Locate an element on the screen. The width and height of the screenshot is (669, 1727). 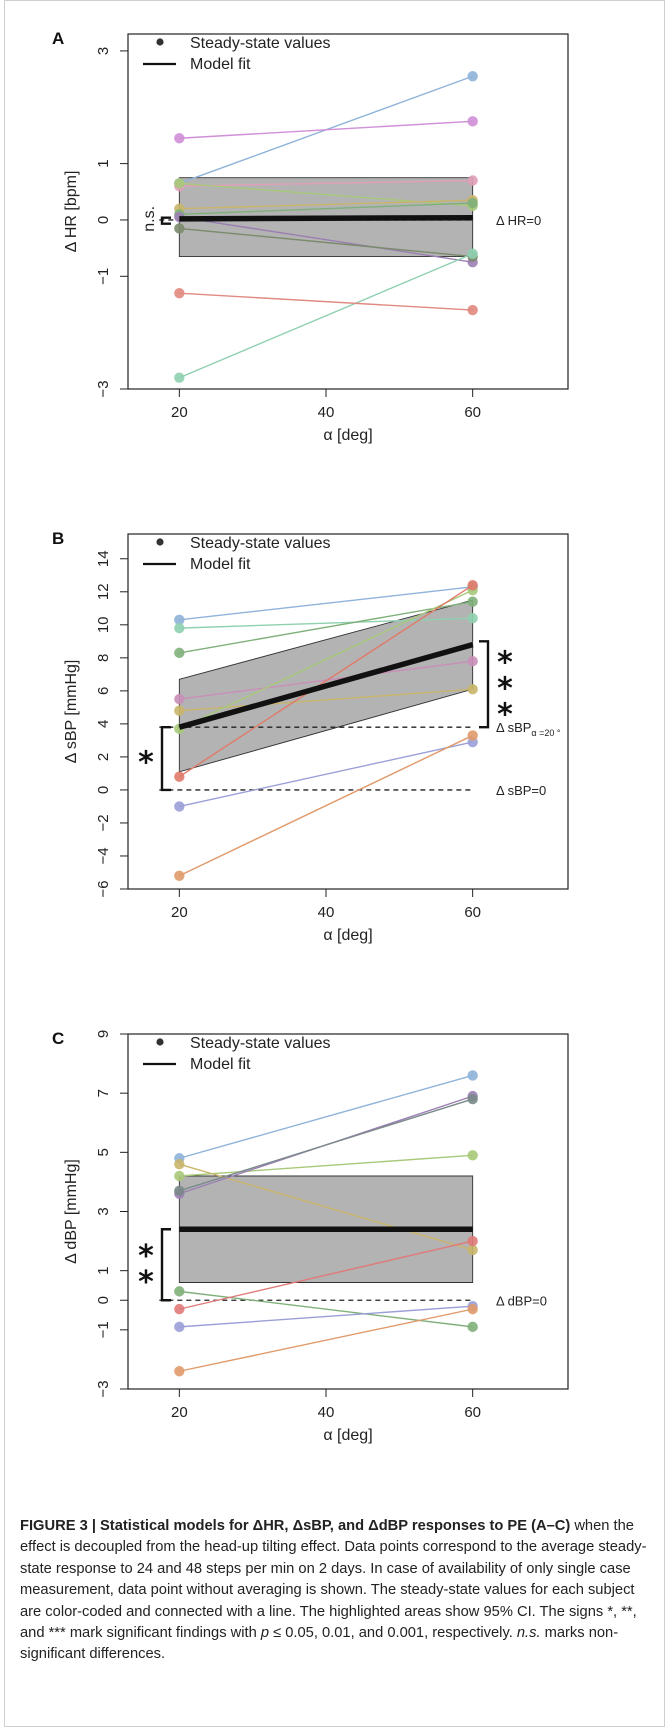
y-tick-label: 9 is located at coordinates (103, 1034).